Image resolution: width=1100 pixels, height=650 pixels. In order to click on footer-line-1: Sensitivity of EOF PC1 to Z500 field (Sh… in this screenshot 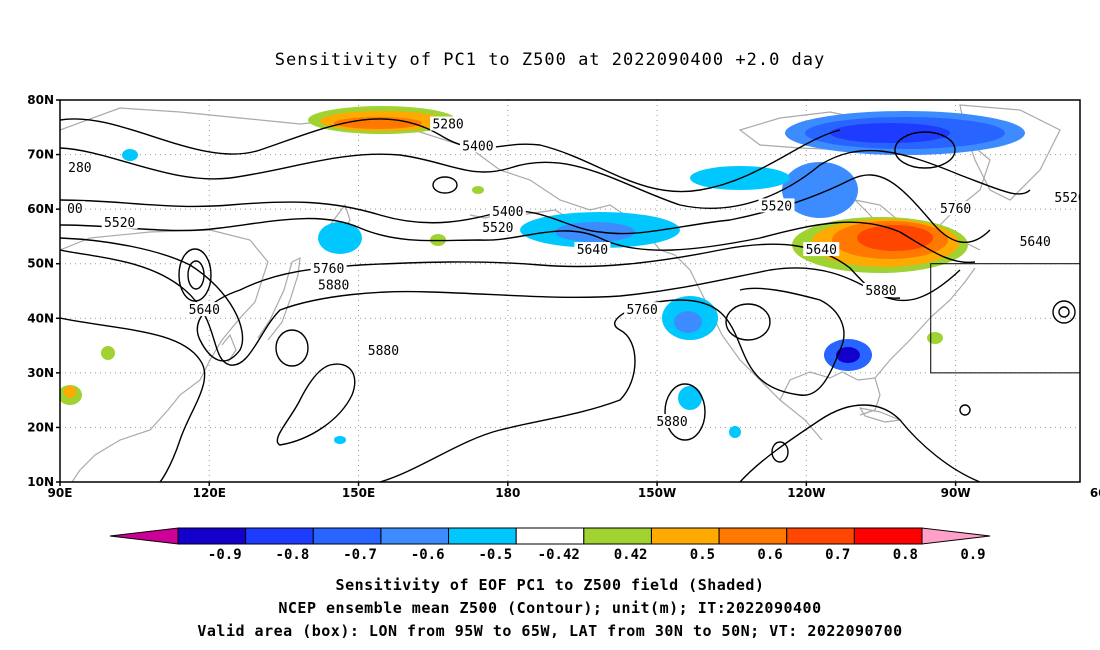, I will do `click(550, 585)`.